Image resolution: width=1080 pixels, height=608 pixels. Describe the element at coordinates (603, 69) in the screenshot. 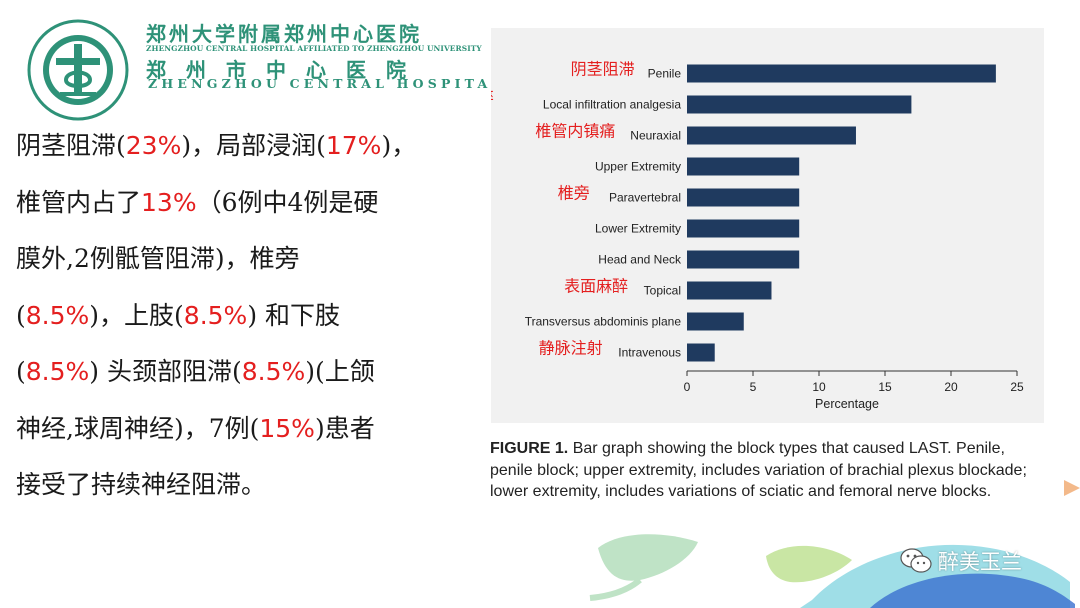

I see `chinese-annotation: 阴茎阻滞` at that location.